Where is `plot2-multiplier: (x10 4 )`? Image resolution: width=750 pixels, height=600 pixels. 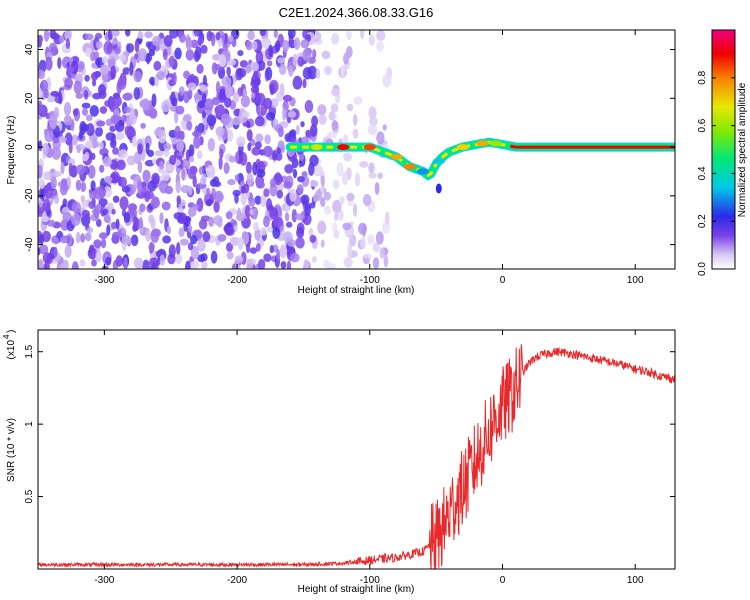 plot2-multiplier: (x10 4 ) is located at coordinates (9, 345).